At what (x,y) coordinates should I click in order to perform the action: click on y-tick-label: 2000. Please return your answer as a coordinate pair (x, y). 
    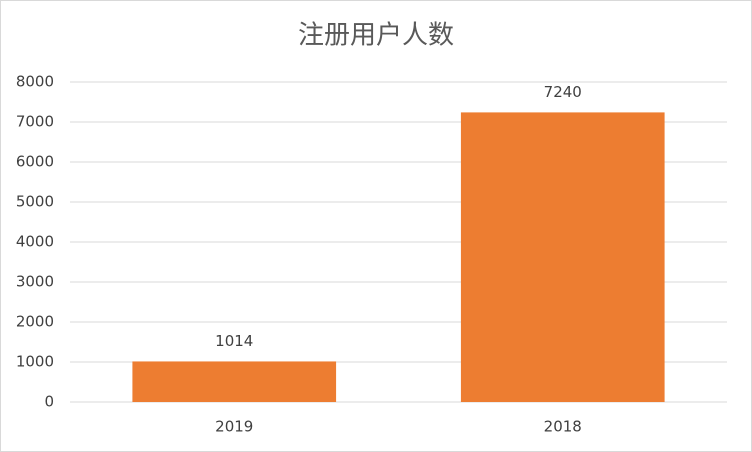
    Looking at the image, I should click on (35, 322).